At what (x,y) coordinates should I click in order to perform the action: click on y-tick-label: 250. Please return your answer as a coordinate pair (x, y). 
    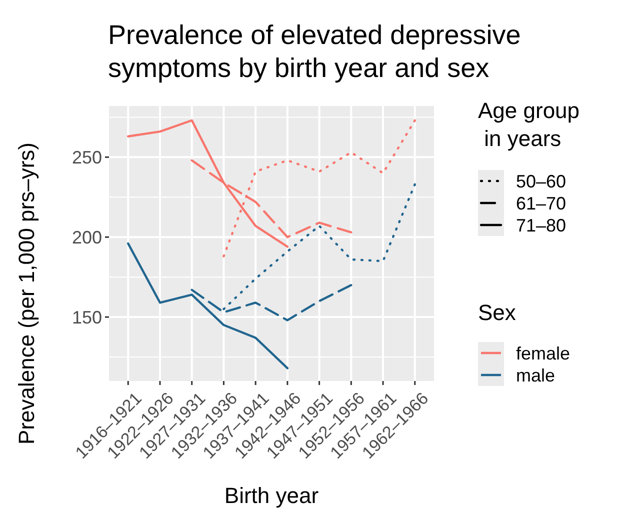
    Looking at the image, I should click on (87, 157).